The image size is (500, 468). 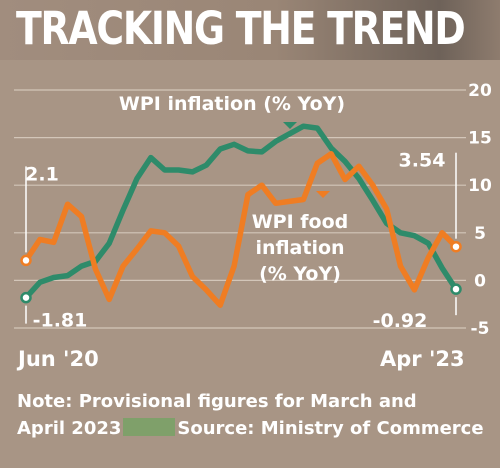 I want to click on food-label-pointer, so click(x=323, y=194).